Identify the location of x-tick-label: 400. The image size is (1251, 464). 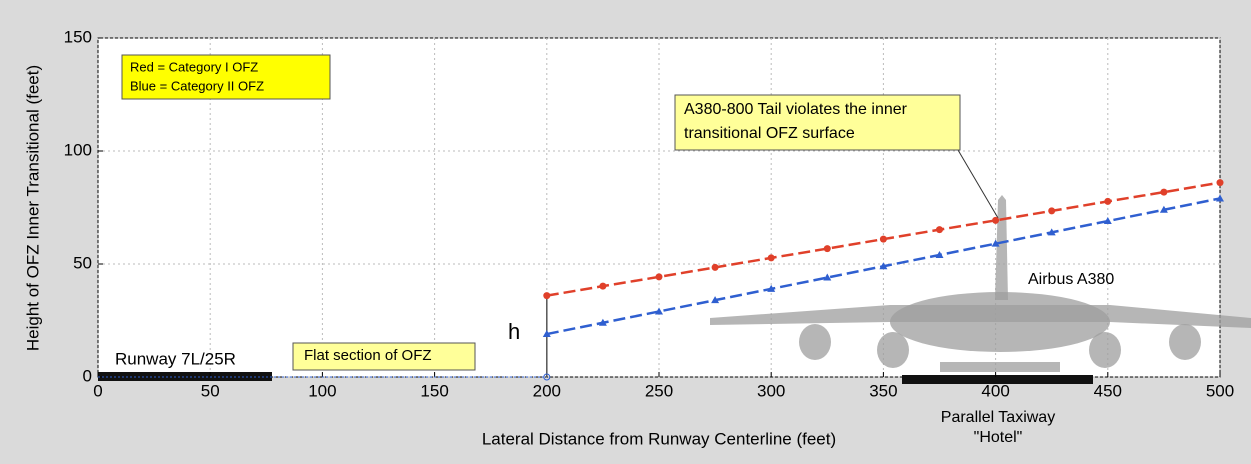
(995, 390).